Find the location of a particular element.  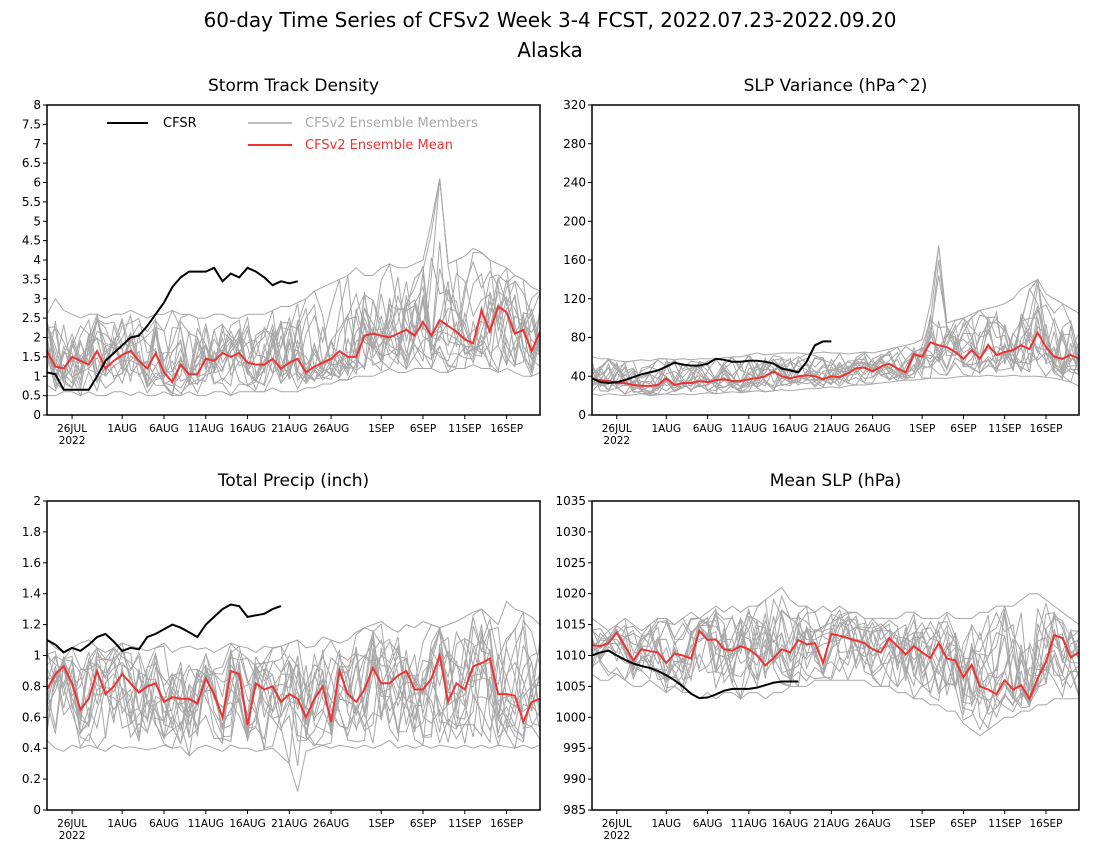

y-tick-label: 2.5 is located at coordinates (31, 318).